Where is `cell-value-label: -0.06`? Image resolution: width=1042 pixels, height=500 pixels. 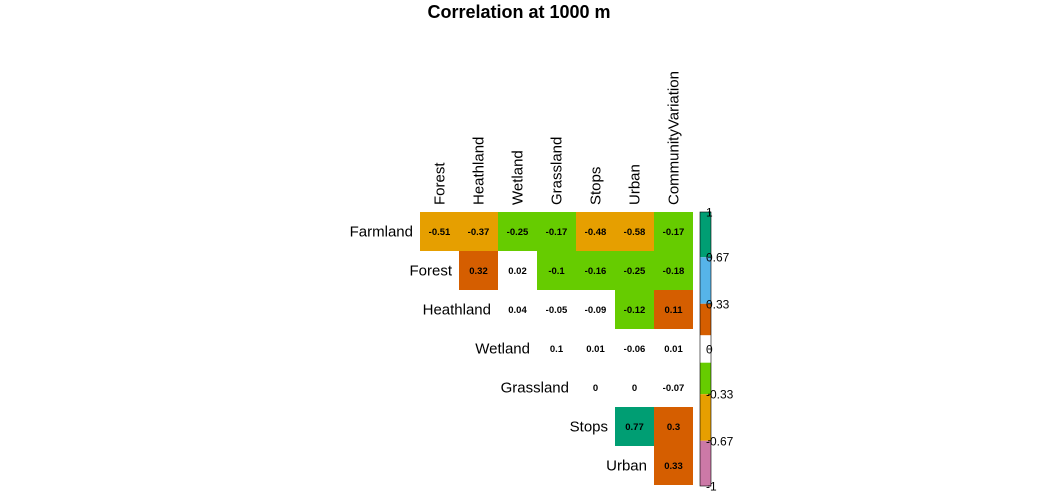 cell-value-label: -0.06 is located at coordinates (635, 349).